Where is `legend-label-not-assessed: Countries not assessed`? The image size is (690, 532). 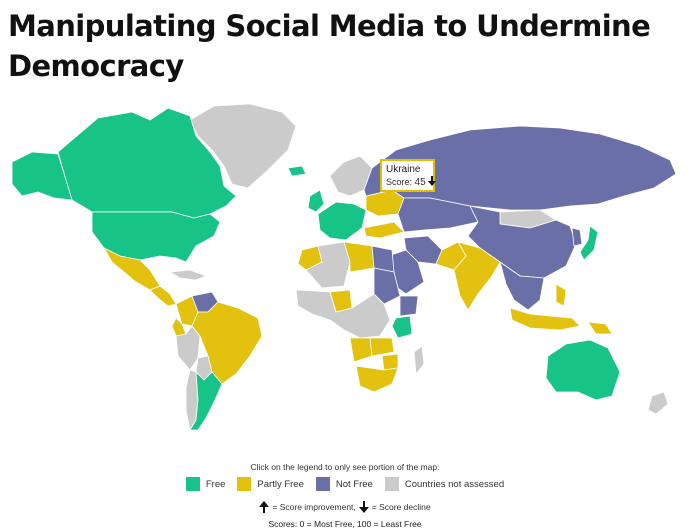
legend-label-not-assessed: Countries not assessed is located at coordinates (454, 484).